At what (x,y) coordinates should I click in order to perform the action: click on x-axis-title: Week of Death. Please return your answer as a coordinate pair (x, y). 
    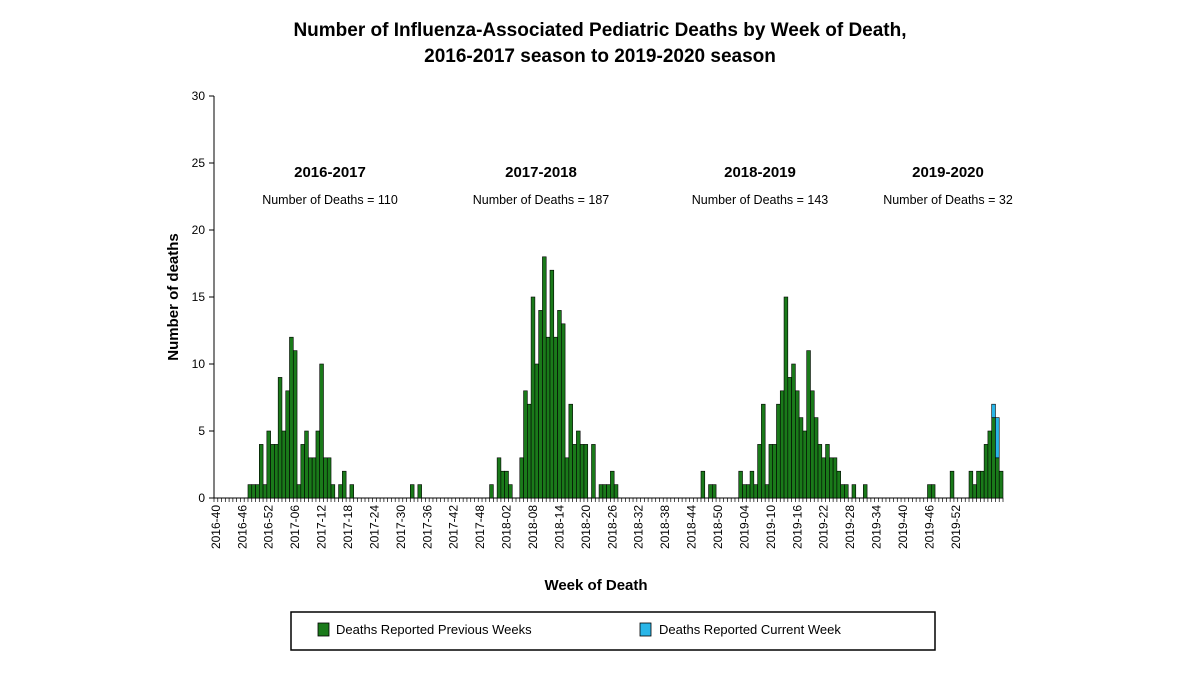
    Looking at the image, I should click on (595, 585).